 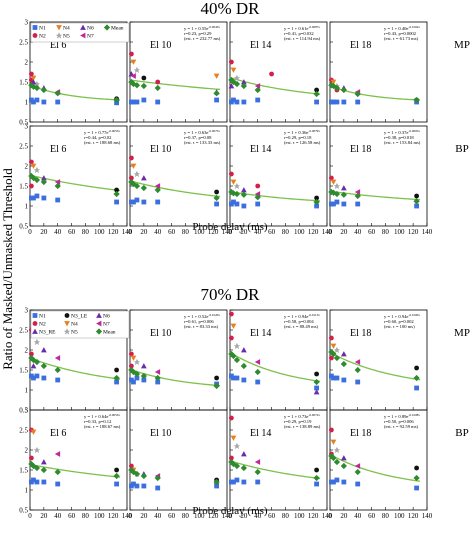 I want to click on fit-equation-exponent: -0.0087x, so click(x=314, y=27).